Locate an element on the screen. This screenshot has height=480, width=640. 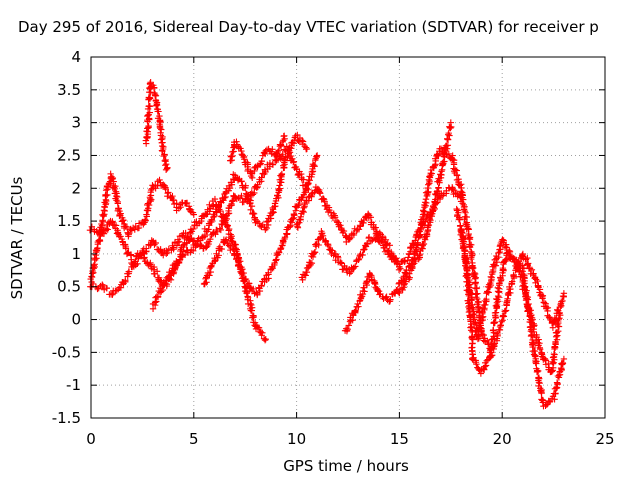
y-tick-label: 1 is located at coordinates (76, 254).